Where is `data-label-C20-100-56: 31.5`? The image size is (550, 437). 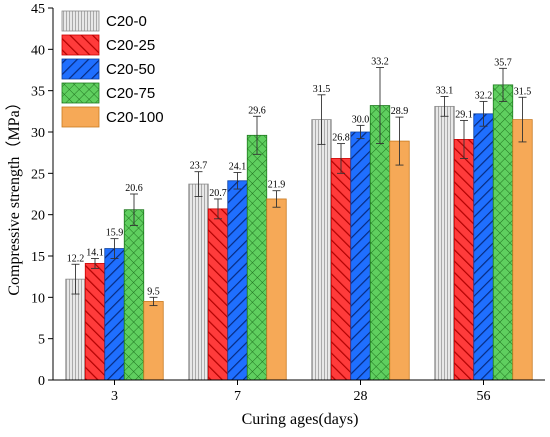
data-label-C20-100-56: 31.5 is located at coordinates (523, 91).